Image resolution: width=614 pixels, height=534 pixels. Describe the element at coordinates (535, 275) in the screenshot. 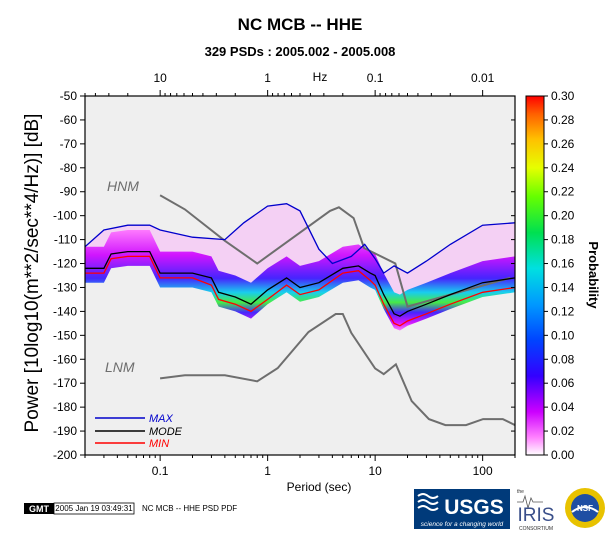

I see `colorbar` at that location.